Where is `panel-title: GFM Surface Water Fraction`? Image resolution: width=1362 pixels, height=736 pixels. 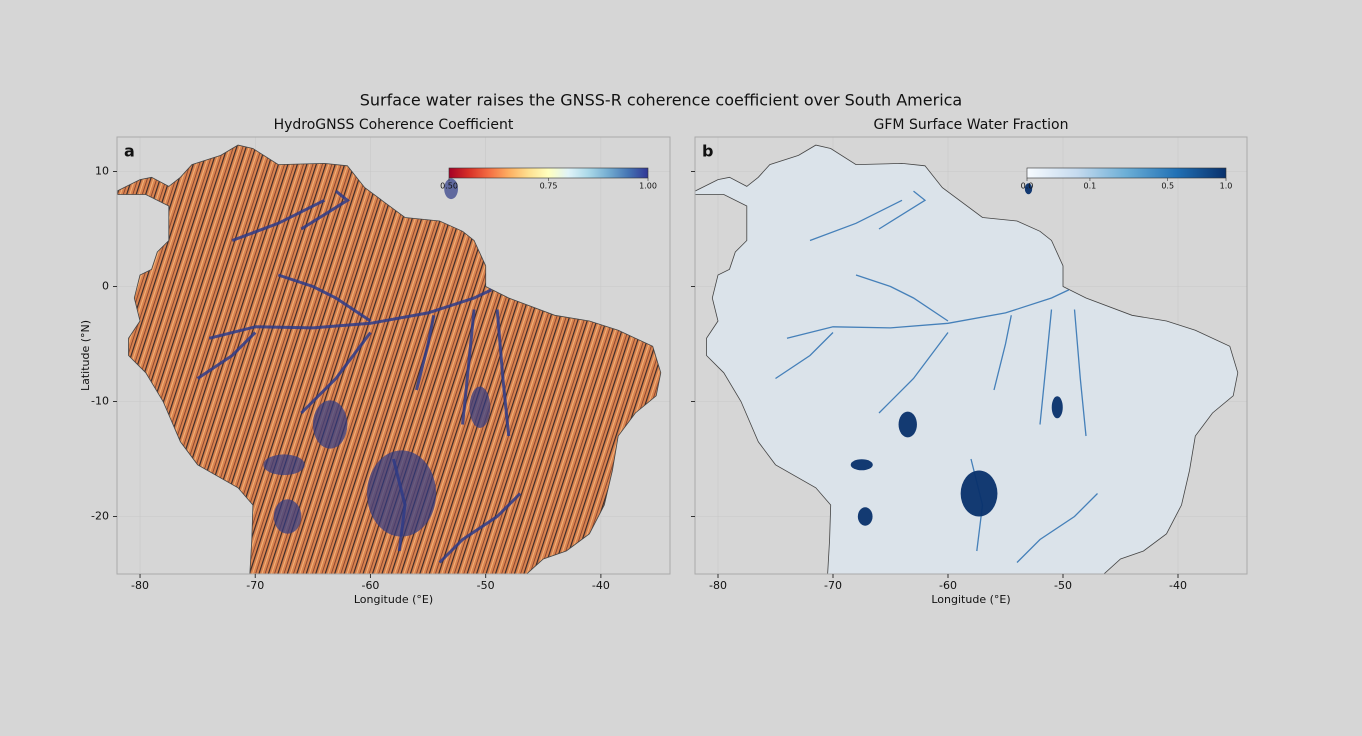
panel-title: GFM Surface Water Fraction is located at coordinates (971, 125).